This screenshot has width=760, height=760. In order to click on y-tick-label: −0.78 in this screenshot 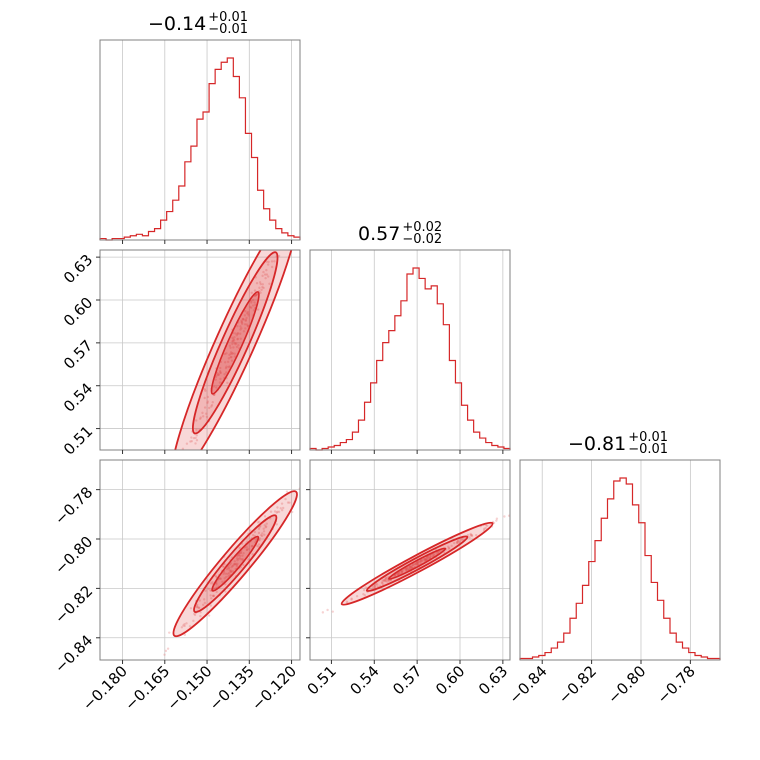, I will do `click(73, 505)`.